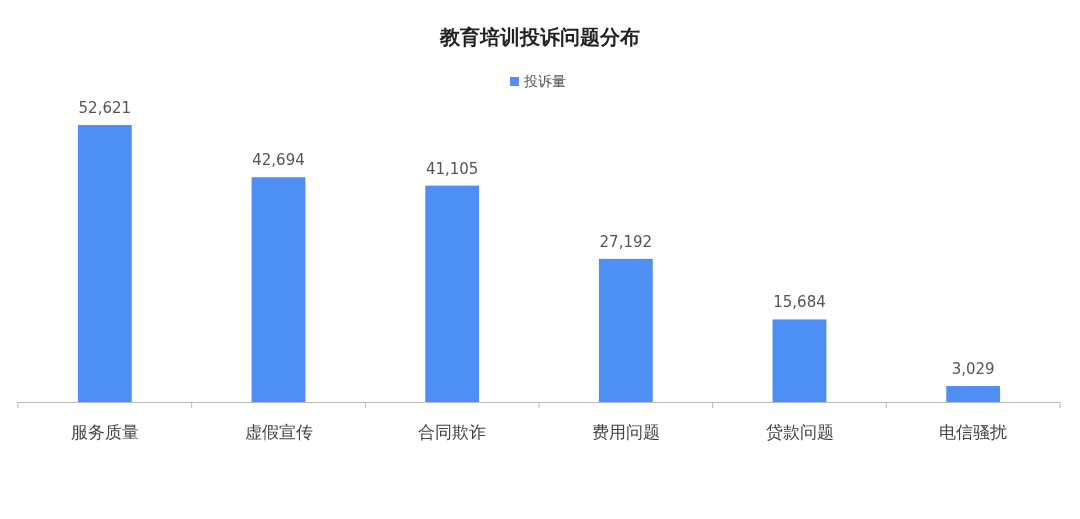  Describe the element at coordinates (539, 37) in the screenshot. I see `chart-title: 教育培训投诉问题分布` at that location.